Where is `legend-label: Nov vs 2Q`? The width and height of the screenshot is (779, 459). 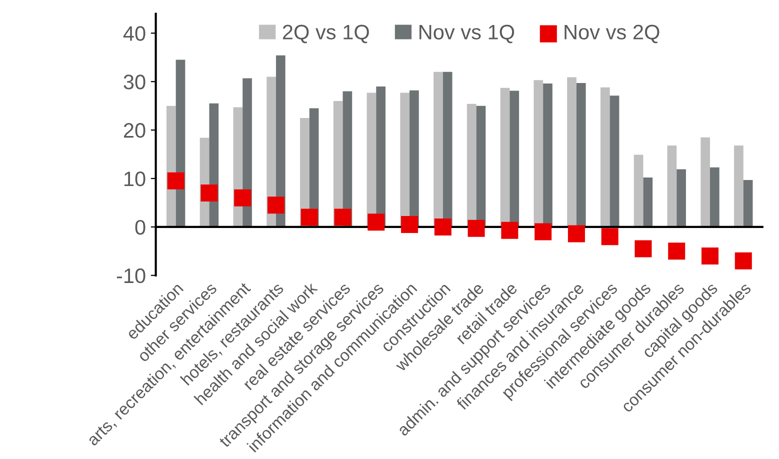 legend-label: Nov vs 2Q is located at coordinates (612, 34).